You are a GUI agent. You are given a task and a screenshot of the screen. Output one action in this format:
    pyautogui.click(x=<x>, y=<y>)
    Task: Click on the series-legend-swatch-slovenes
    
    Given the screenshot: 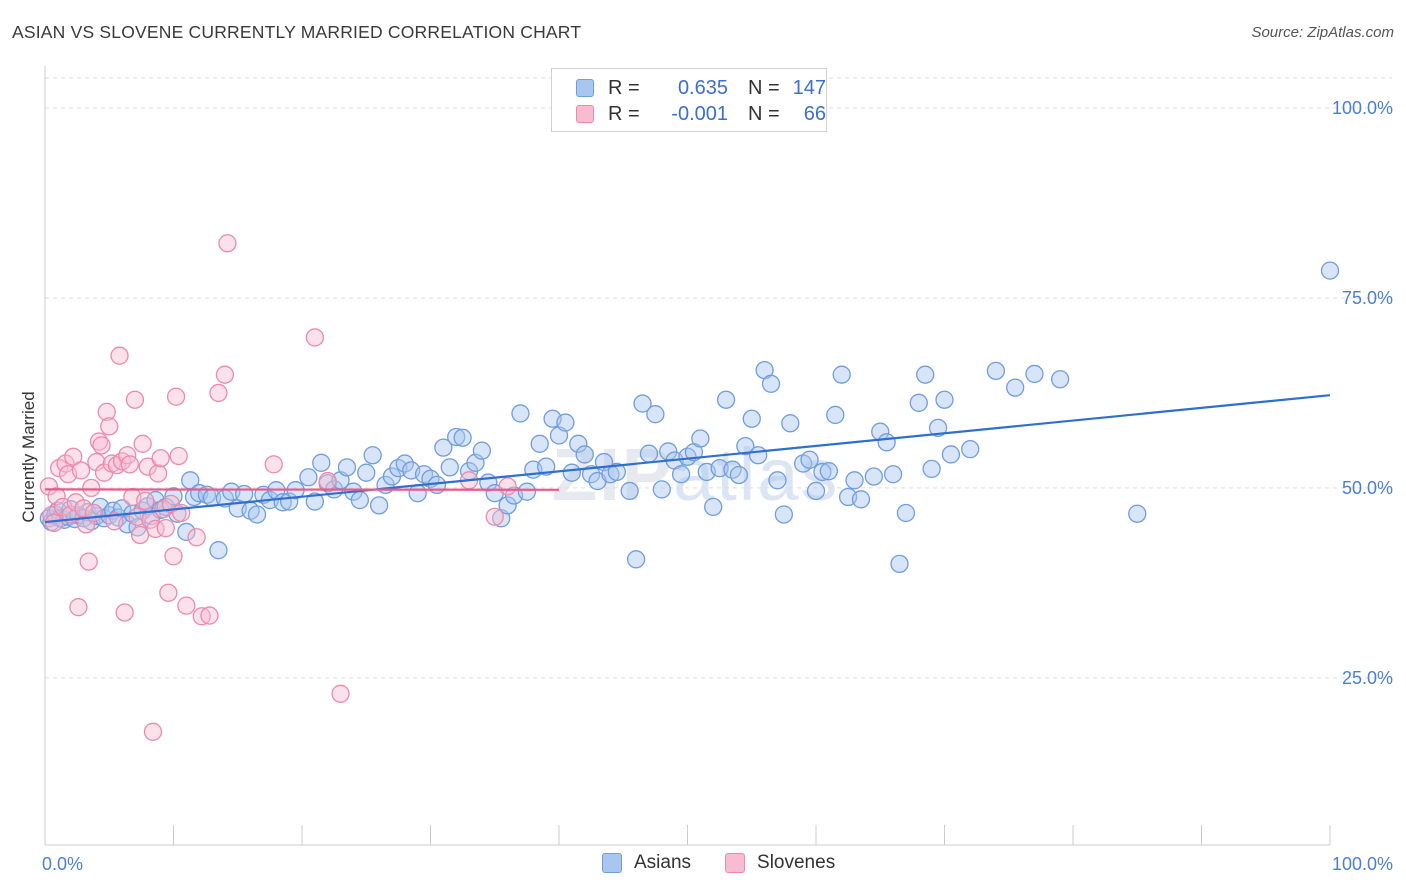 What is the action you would take?
    pyautogui.click(x=735, y=863)
    